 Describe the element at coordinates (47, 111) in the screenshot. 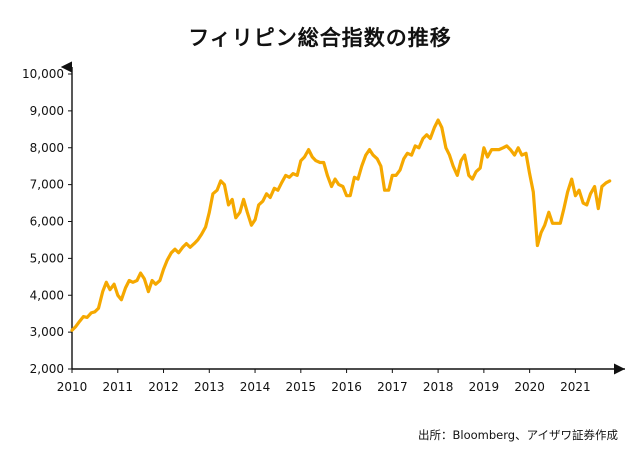

I see `y-tick-label: 9,000` at that location.